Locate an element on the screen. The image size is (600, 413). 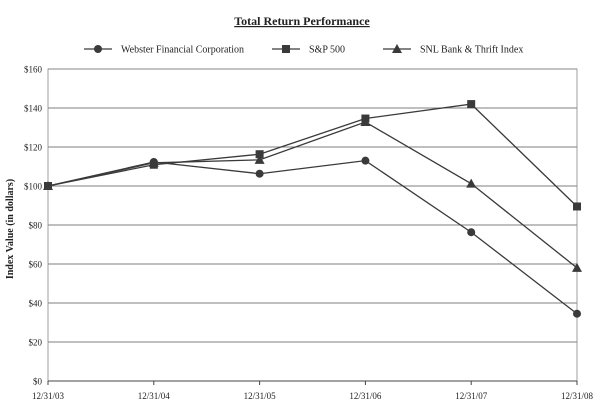
y-tick-label: $120 is located at coordinates (33, 148).